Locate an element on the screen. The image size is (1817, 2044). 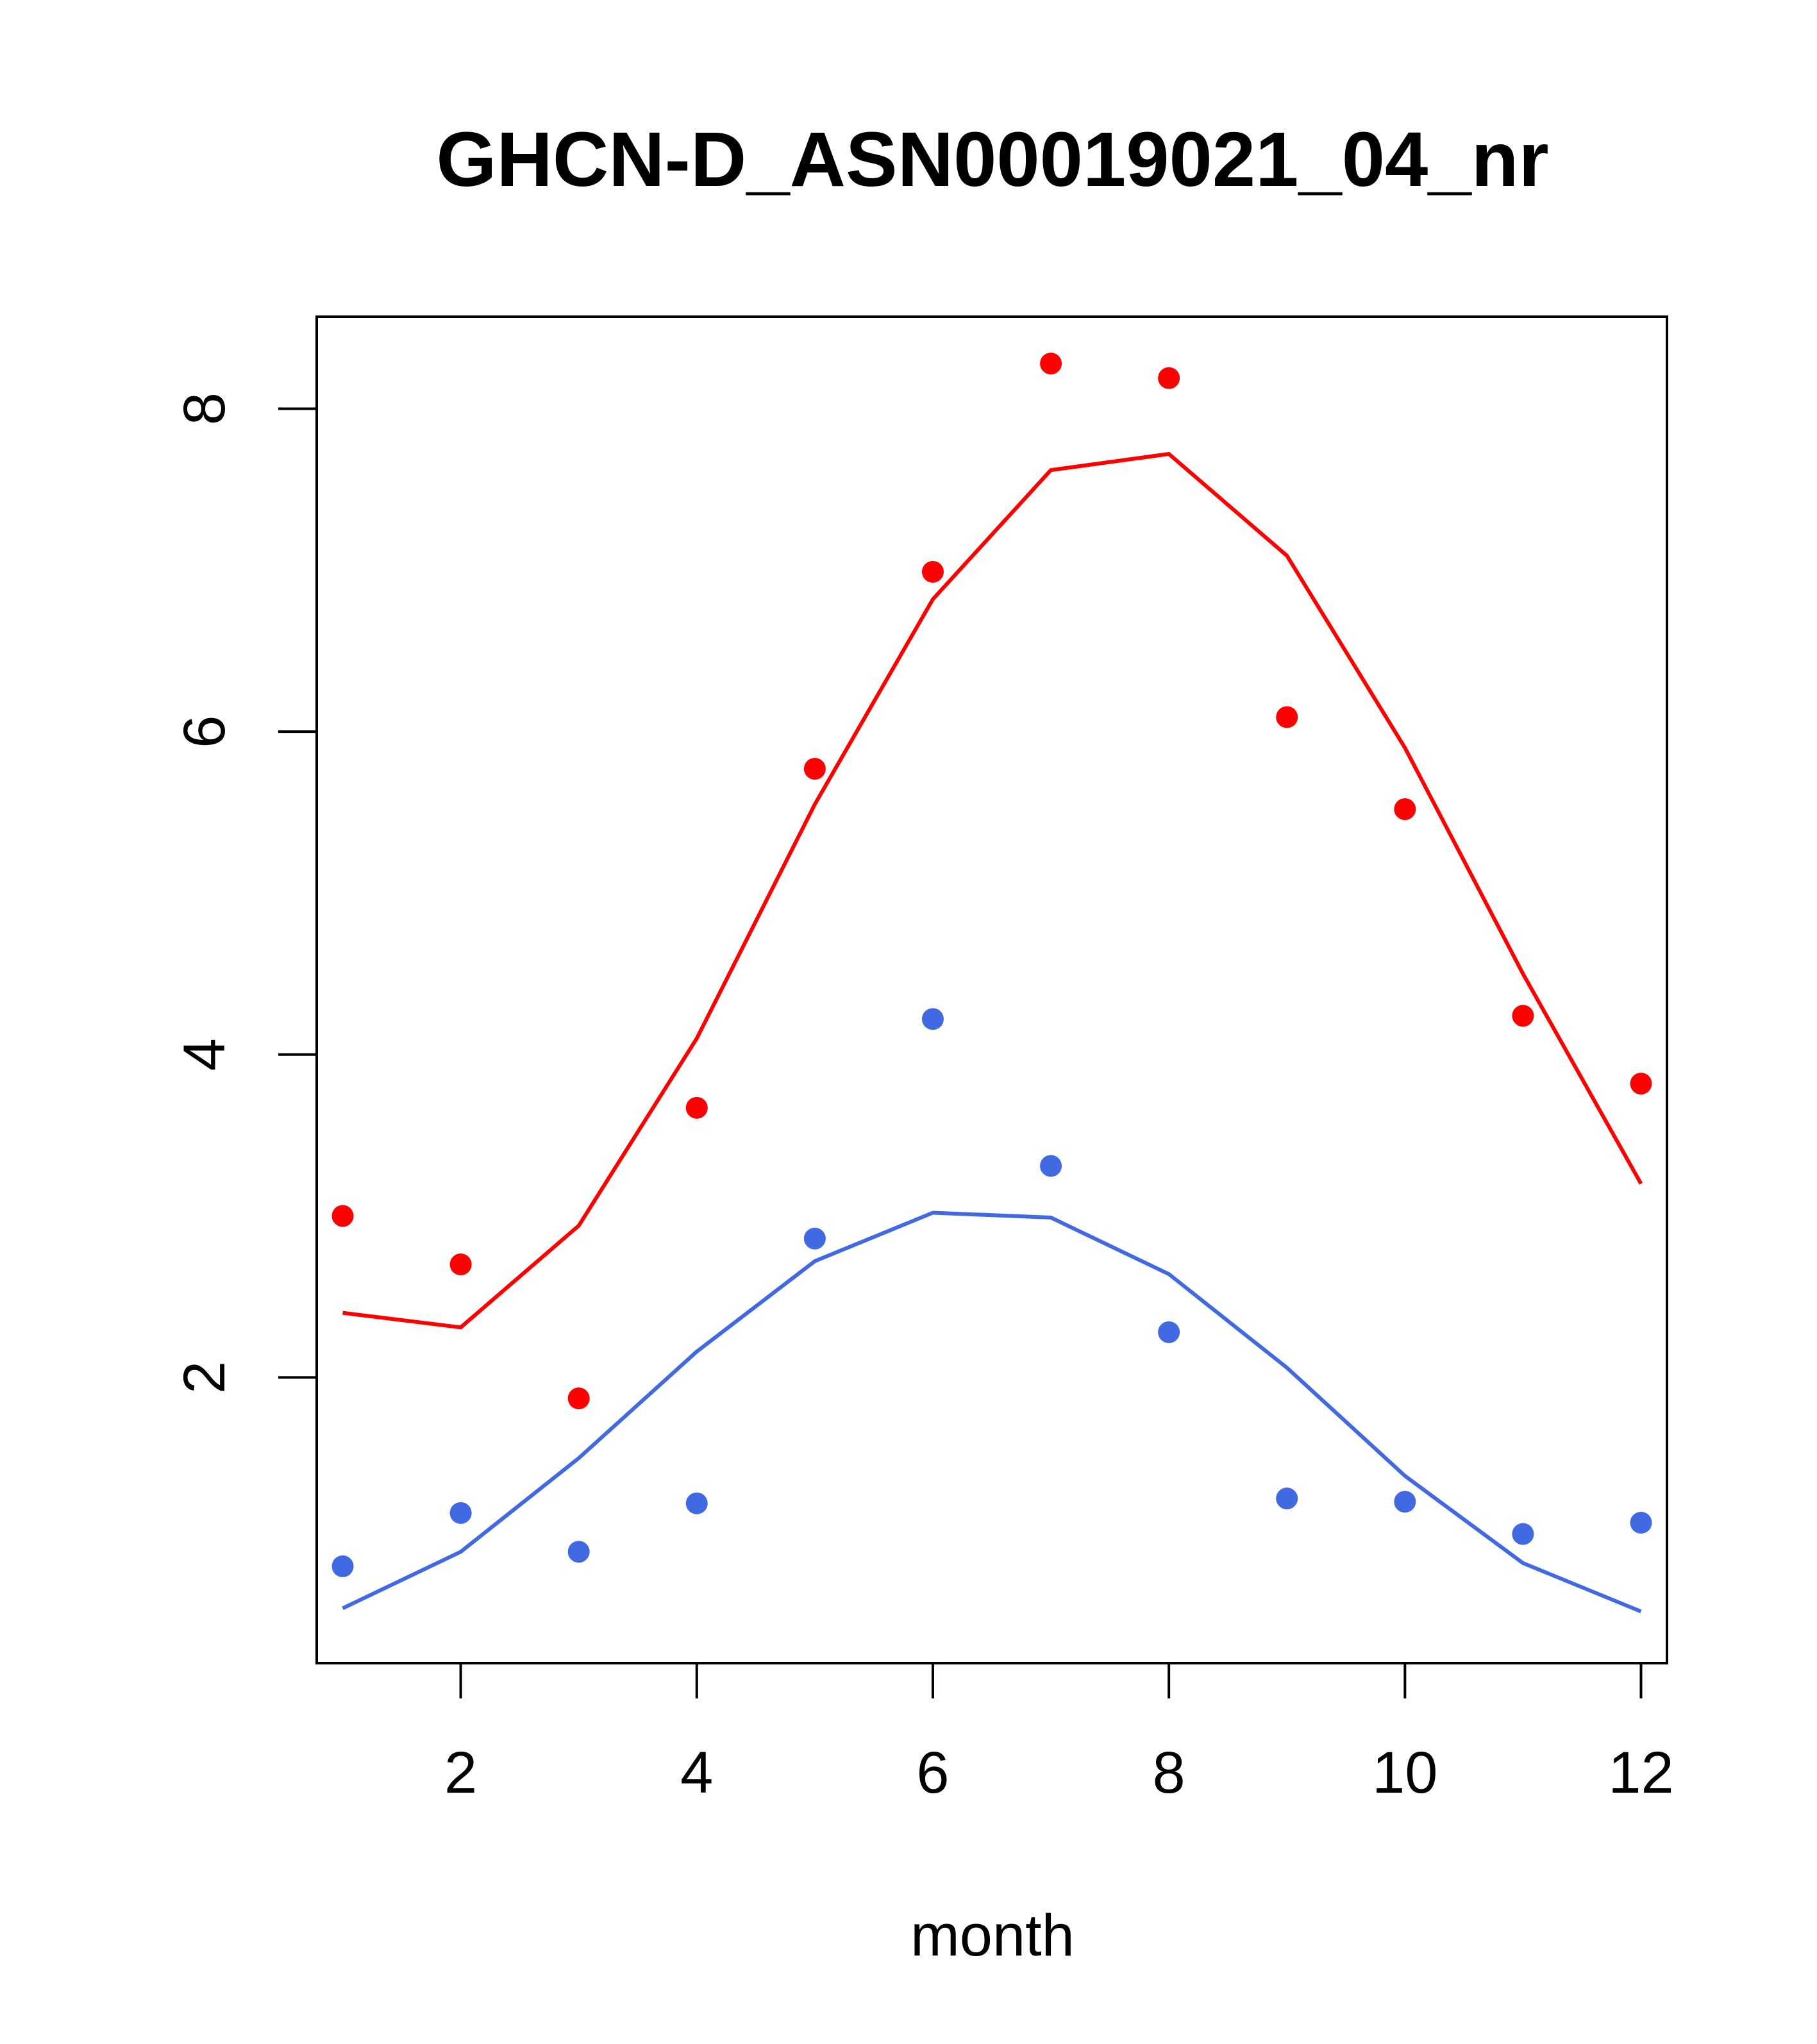
x-tick-label: 10 is located at coordinates (1404, 1773).